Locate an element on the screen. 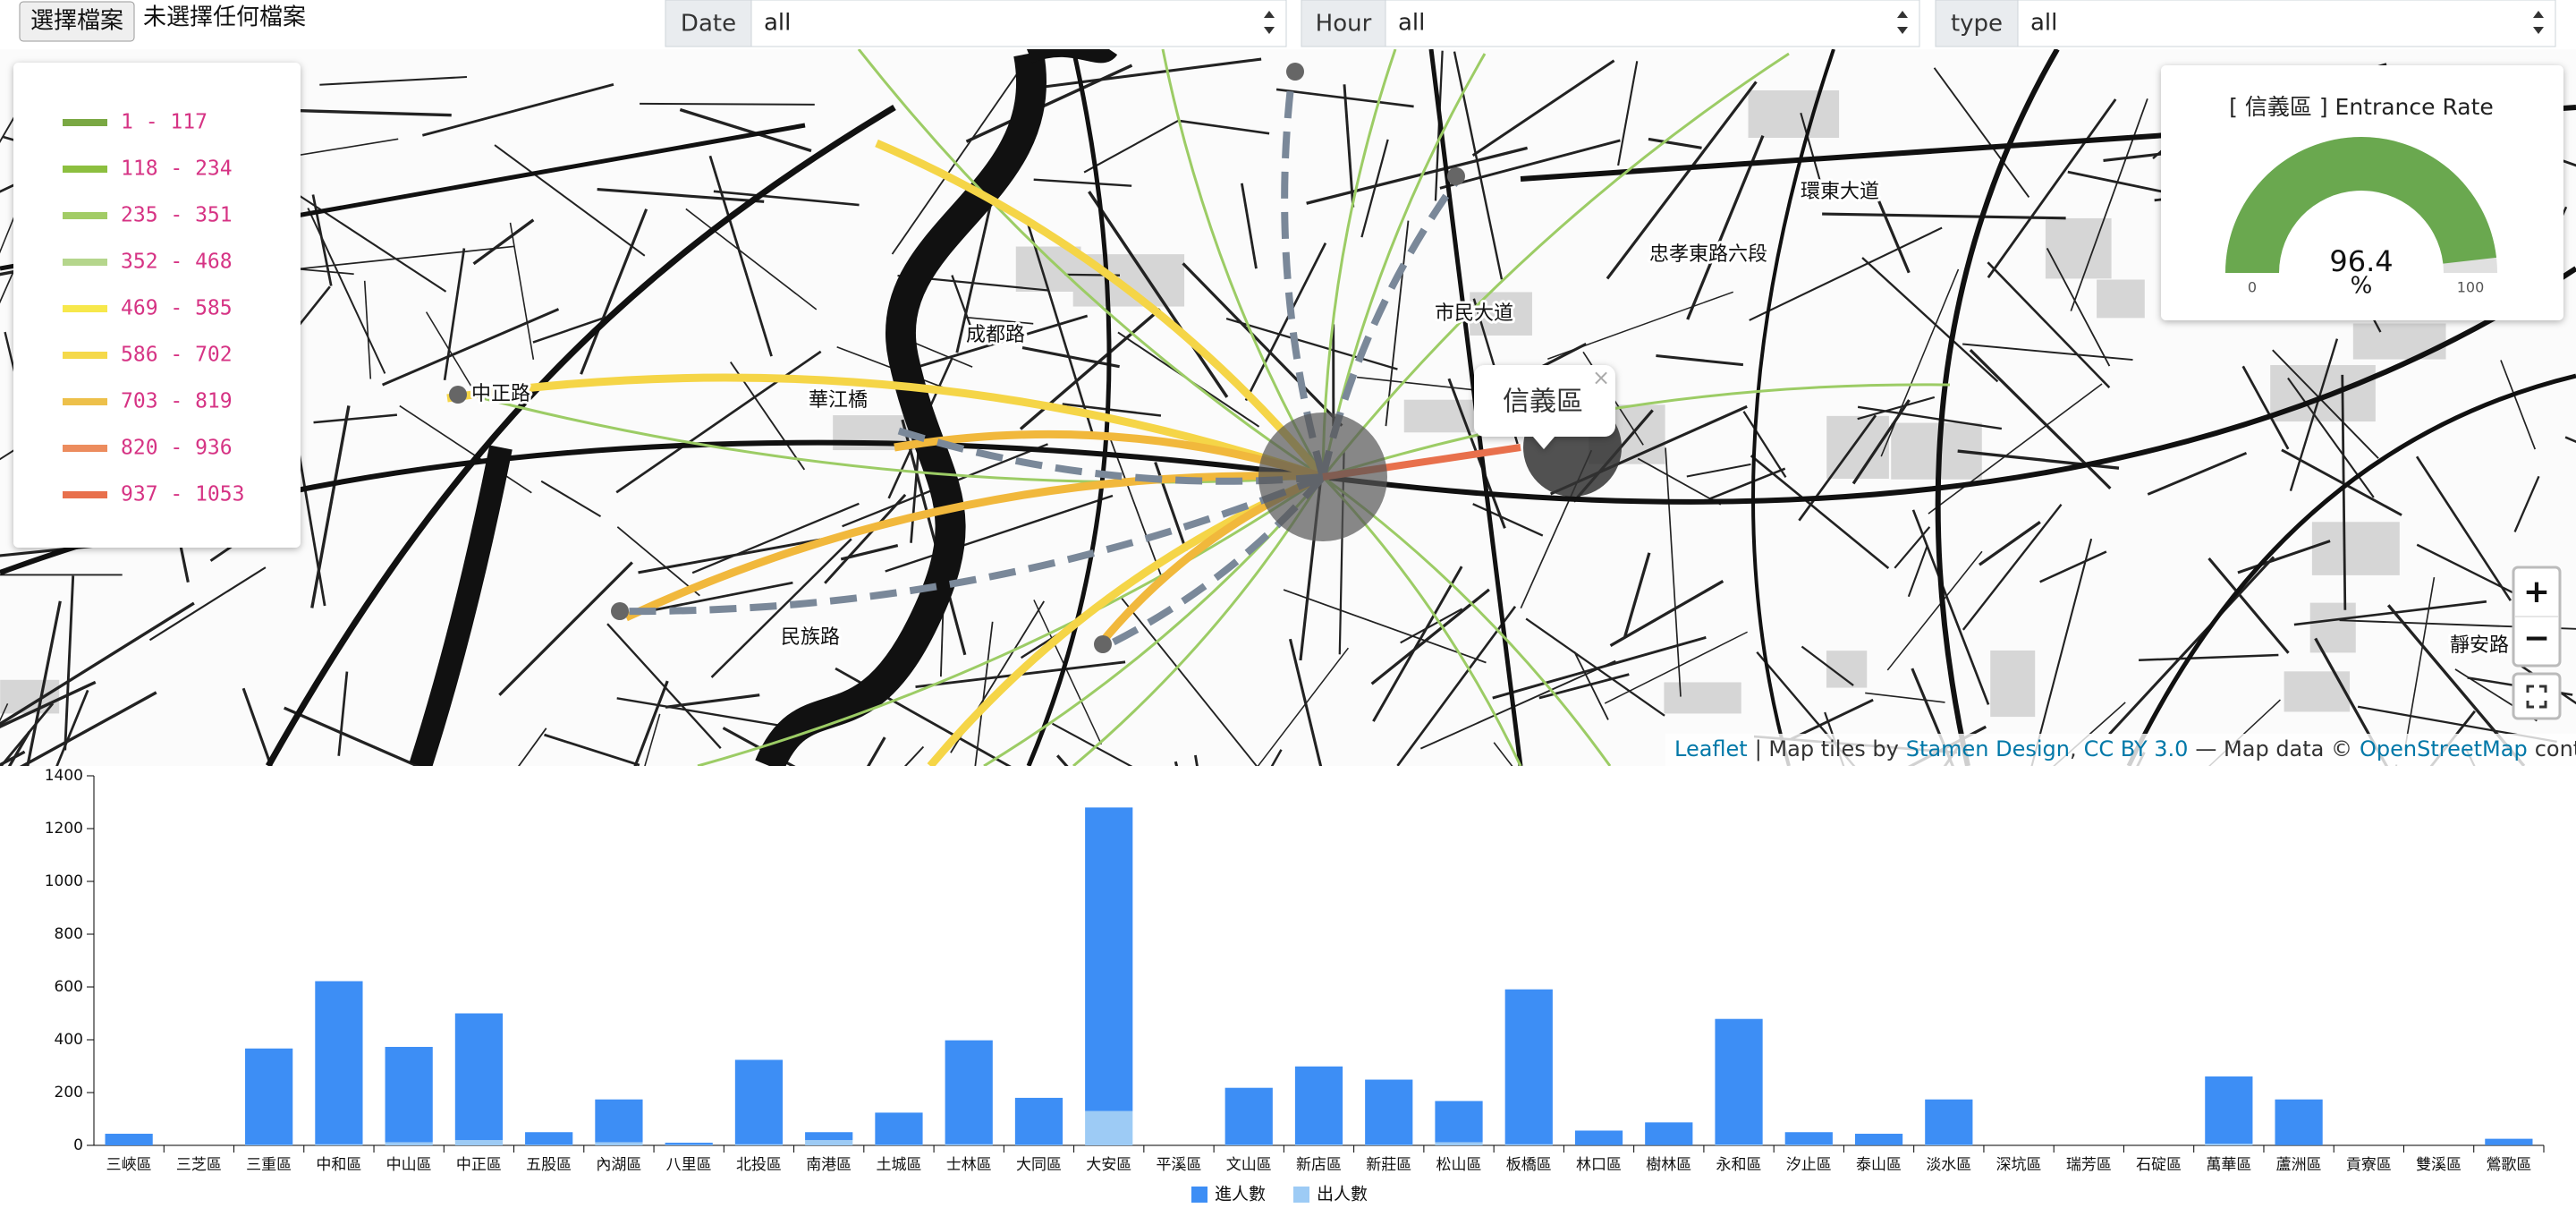 The image size is (2576, 1208). popup-close: × is located at coordinates (1601, 377).